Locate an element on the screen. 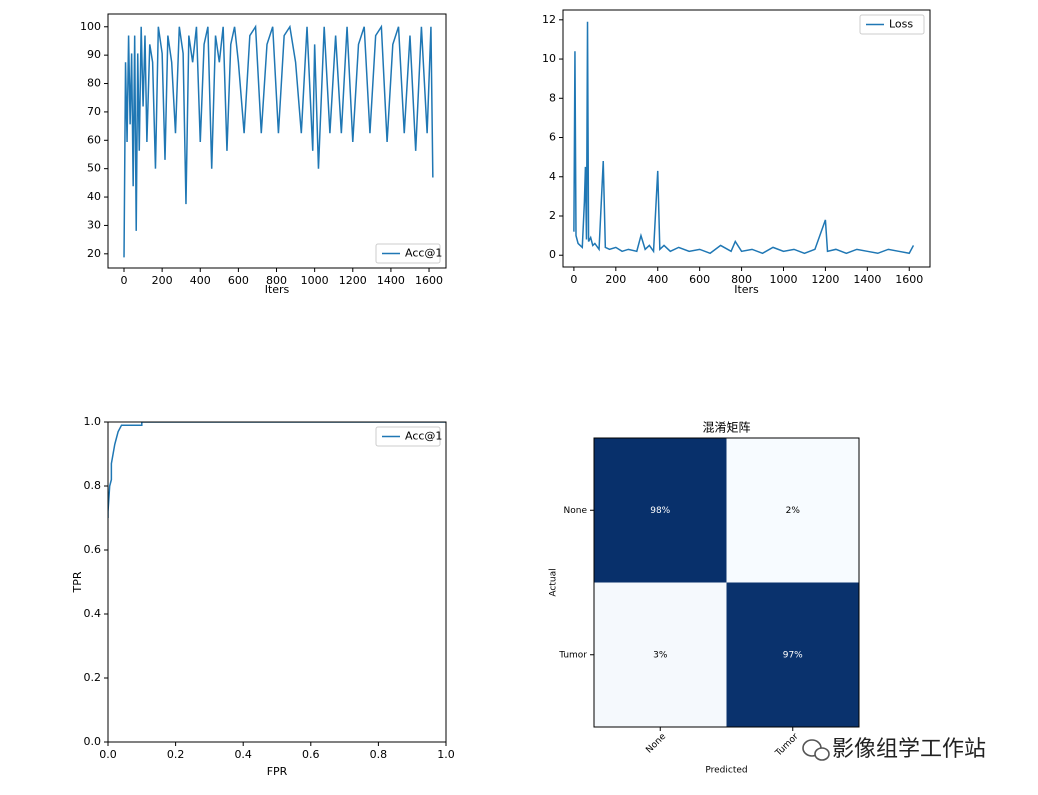 This screenshot has width=1038, height=795. chart-title: 混淆矩阵 is located at coordinates (726, 428).